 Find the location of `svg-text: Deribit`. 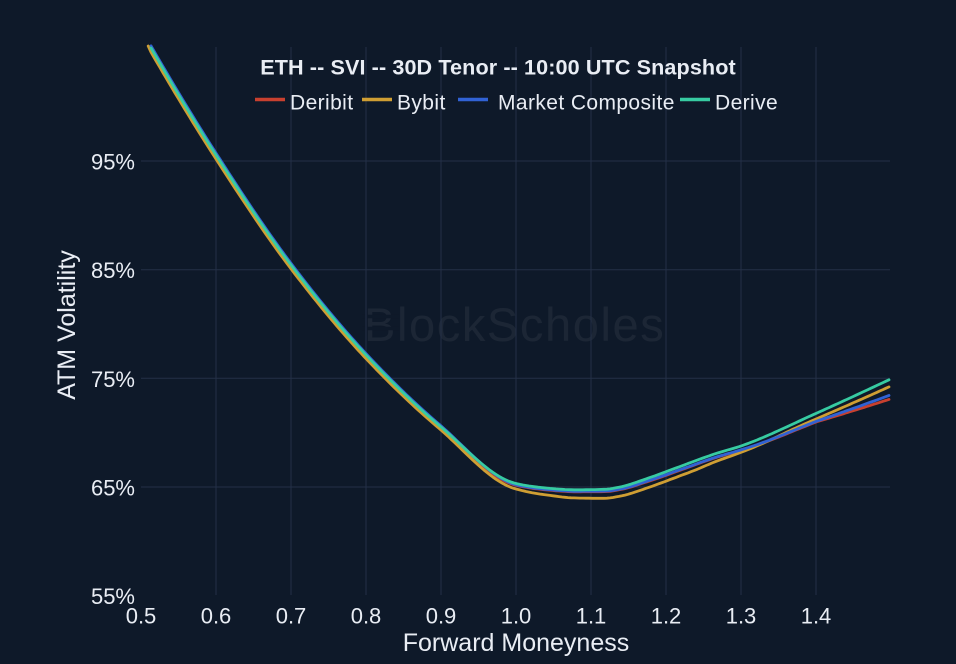

svg-text: Deribit is located at coordinates (321, 103).